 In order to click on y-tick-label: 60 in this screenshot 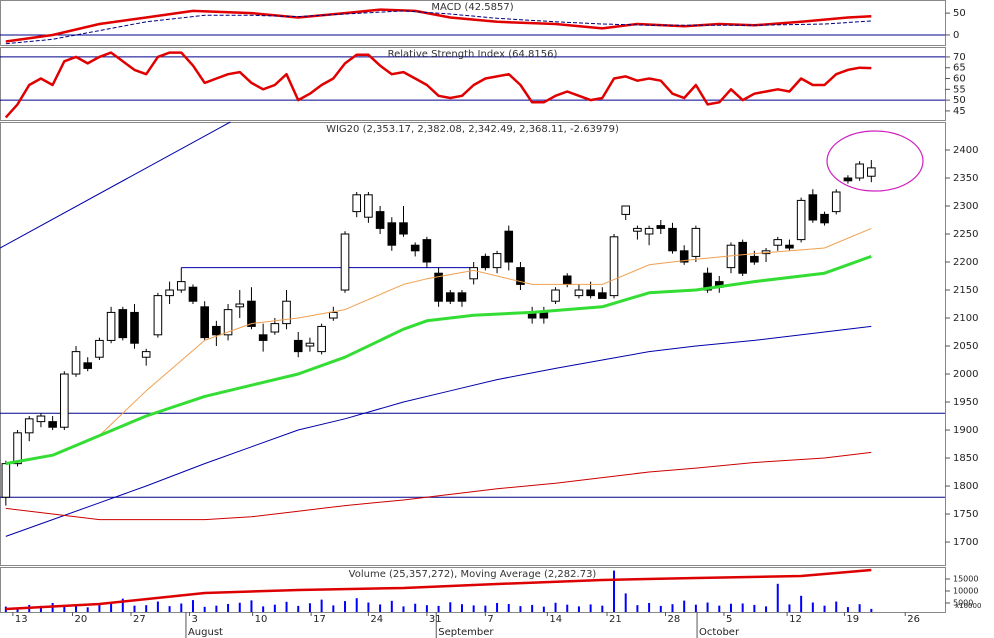, I will do `click(959, 79)`.